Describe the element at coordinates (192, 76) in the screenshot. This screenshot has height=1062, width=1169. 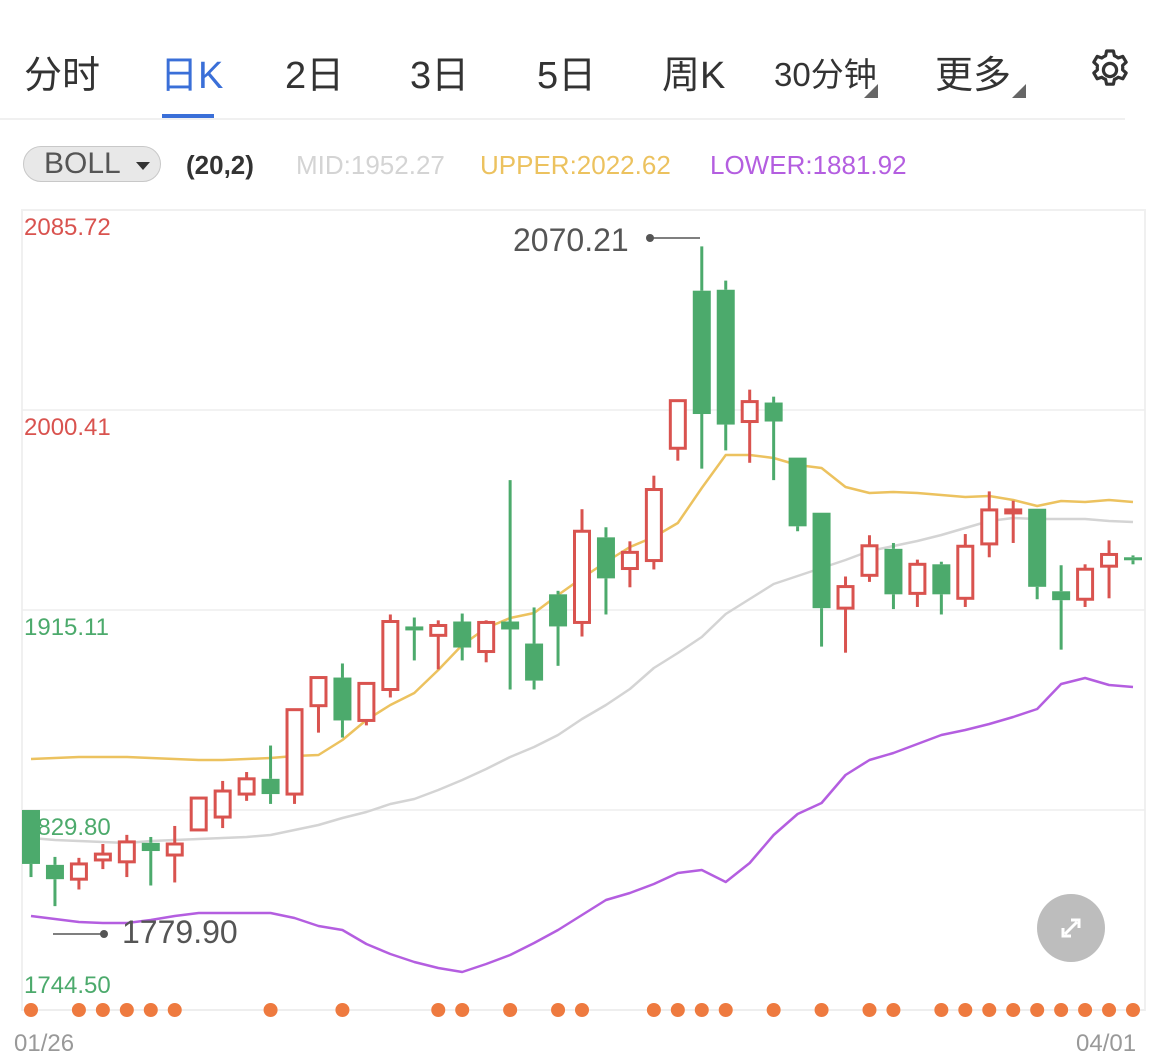
I see `tab-daily-k: 日K` at that location.